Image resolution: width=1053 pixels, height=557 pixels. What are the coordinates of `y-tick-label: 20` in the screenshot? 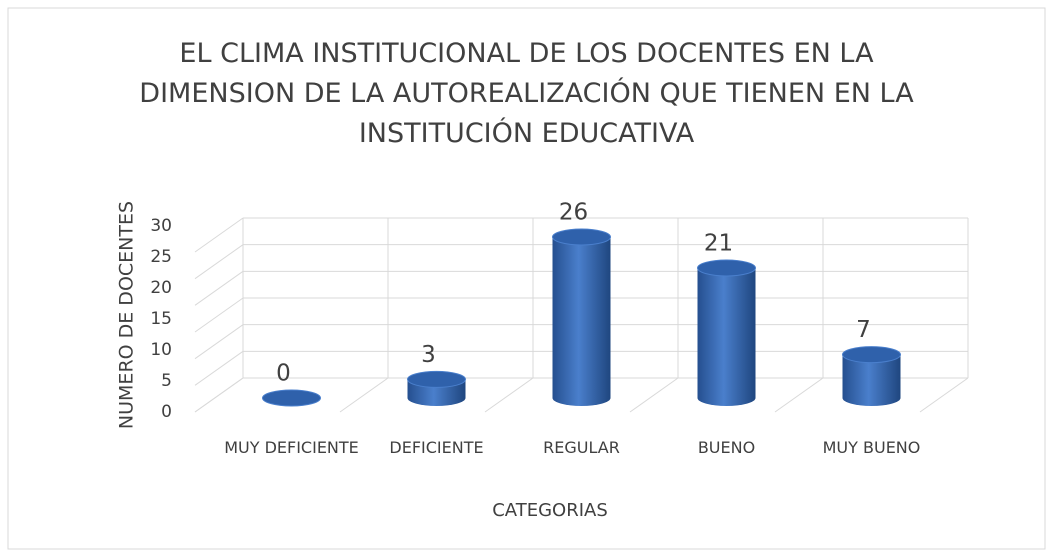 It's located at (161, 288).